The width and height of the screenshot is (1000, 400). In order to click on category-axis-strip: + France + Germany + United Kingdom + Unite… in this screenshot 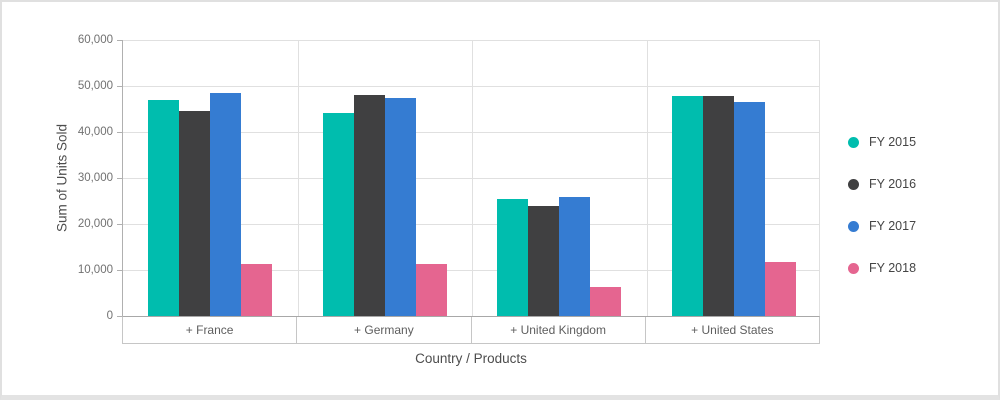, I will do `click(471, 330)`.